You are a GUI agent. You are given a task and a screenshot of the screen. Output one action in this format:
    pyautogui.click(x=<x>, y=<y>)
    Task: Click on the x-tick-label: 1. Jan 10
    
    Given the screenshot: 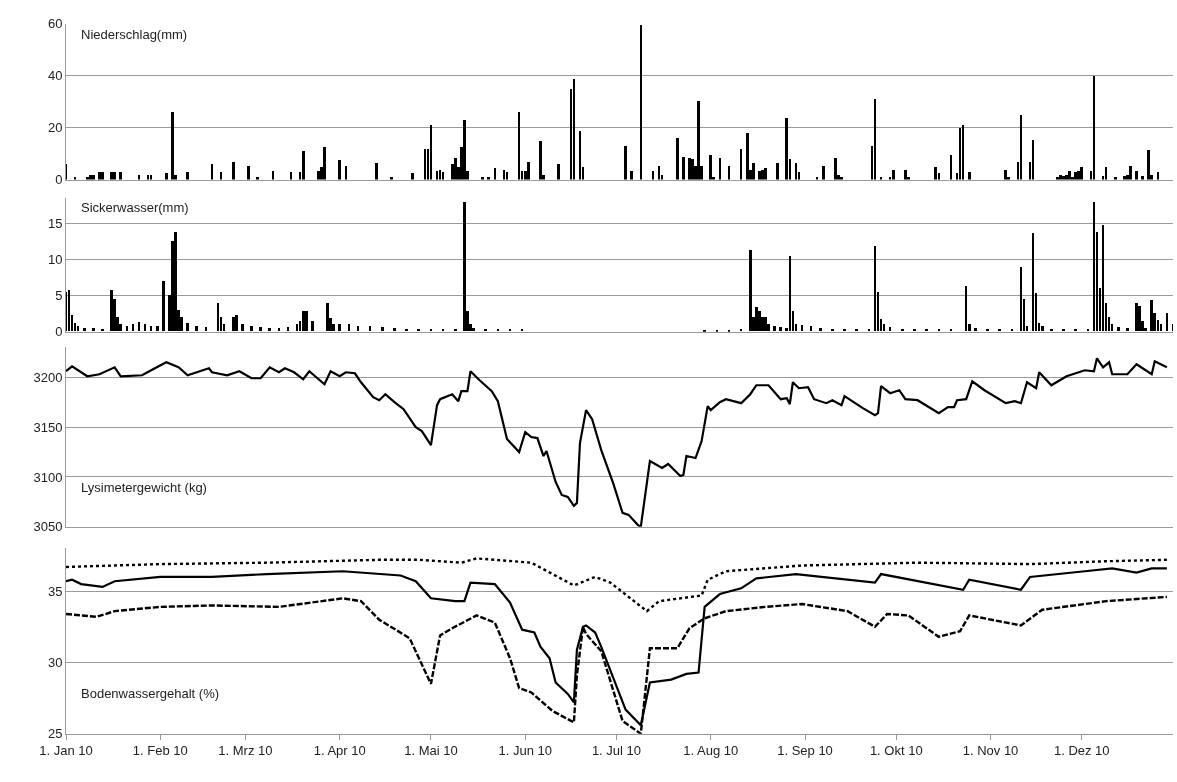 What is the action you would take?
    pyautogui.click(x=66, y=751)
    